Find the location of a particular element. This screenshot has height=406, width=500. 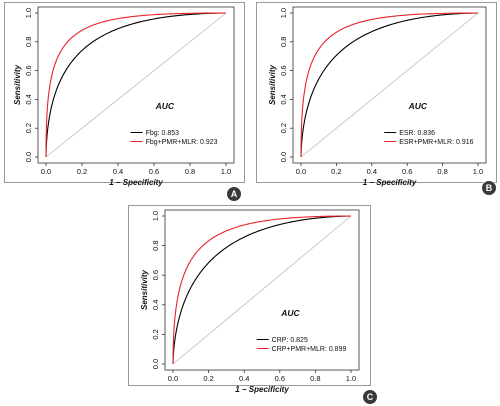

panel-letter: C is located at coordinates (370, 397).